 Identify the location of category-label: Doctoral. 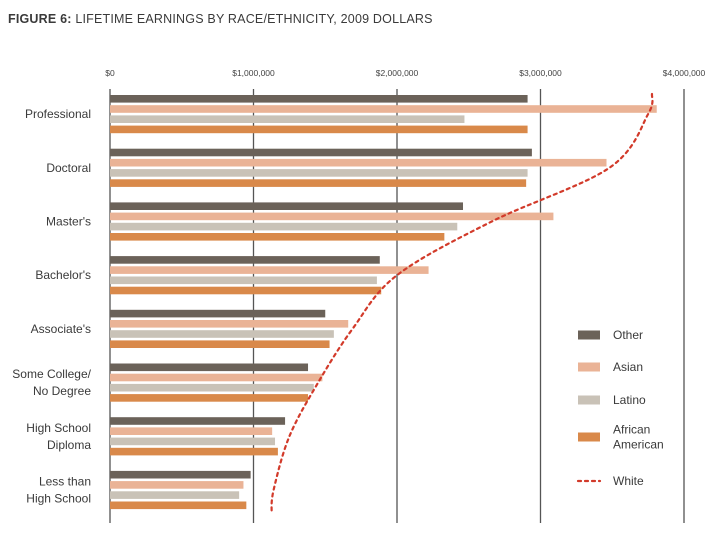
(68, 168).